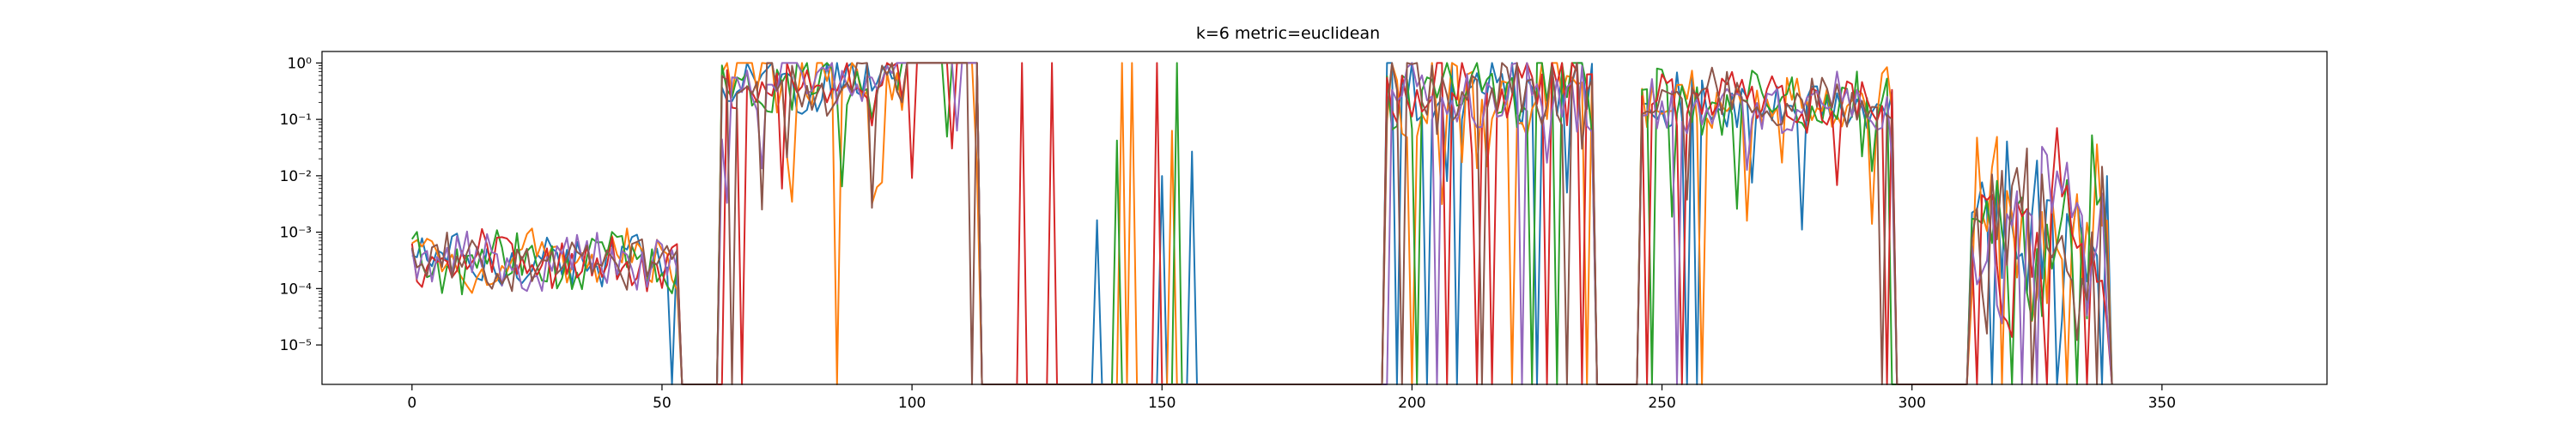 Image resolution: width=2576 pixels, height=429 pixels. What do you see at coordinates (1661, 404) in the screenshot?
I see `x-tick-label: 250` at bounding box center [1661, 404].